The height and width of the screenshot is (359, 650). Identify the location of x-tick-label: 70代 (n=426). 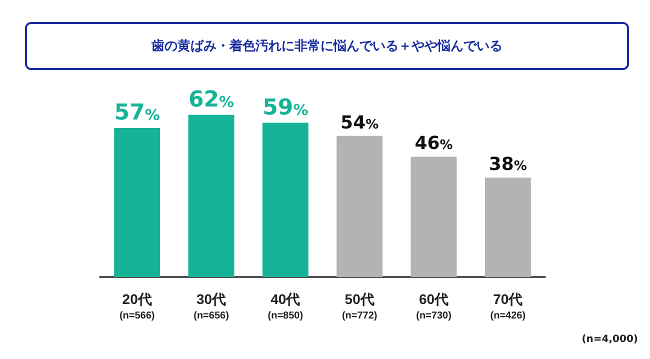
(508, 306).